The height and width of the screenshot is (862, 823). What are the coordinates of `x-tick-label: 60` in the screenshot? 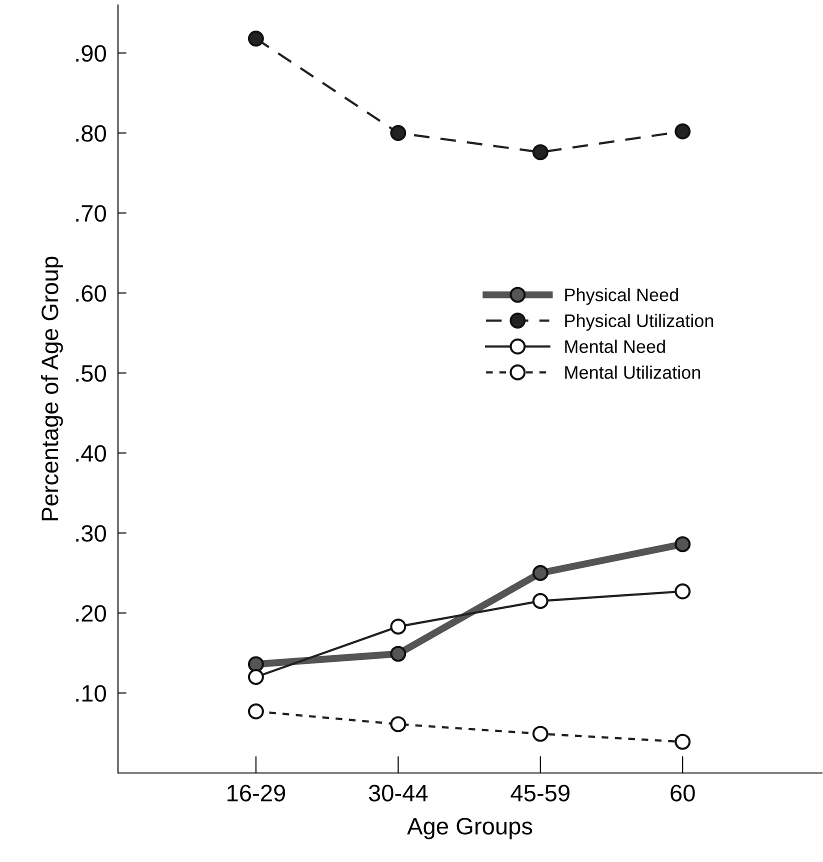 It's located at (682, 793).